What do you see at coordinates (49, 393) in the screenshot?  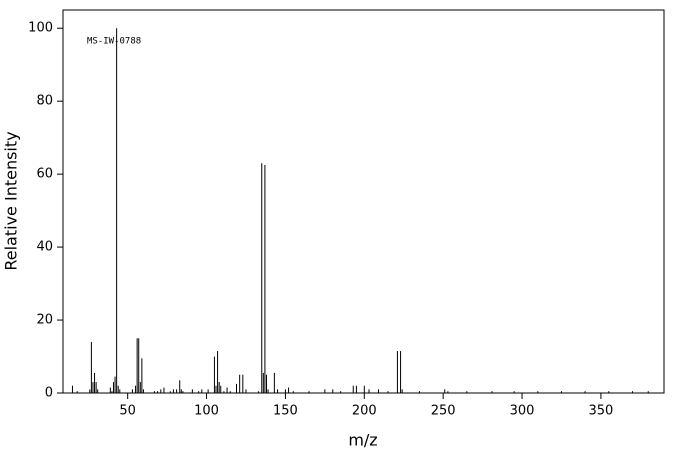 I see `y-tick-label: 0` at bounding box center [49, 393].